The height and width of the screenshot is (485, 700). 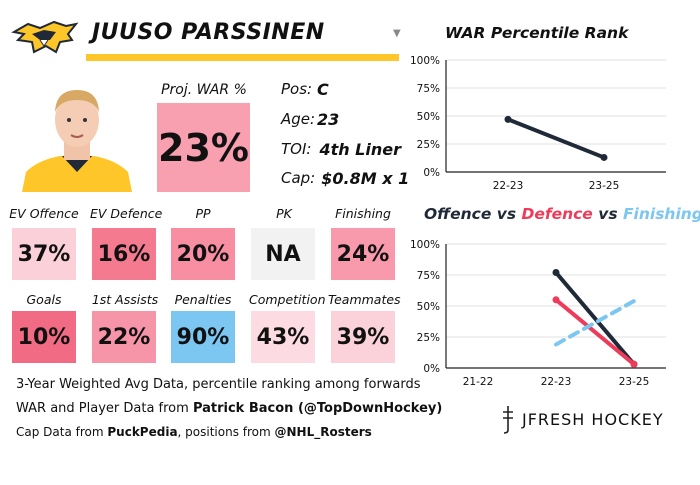 I want to click on offence-defence-finishing-chart: 0% 25% 50% 75% 100% 21-22 22-23 23-25, so click(x=538, y=313).